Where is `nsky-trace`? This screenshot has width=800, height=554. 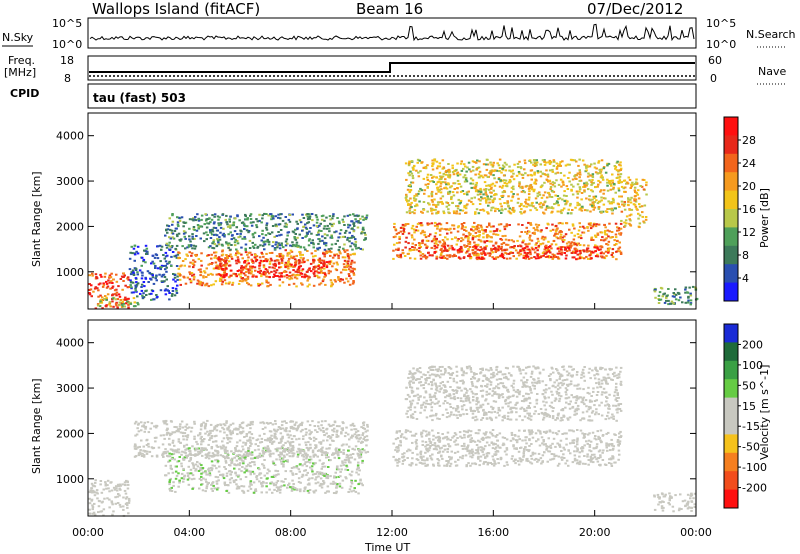 nsky-trace is located at coordinates (392, 32).